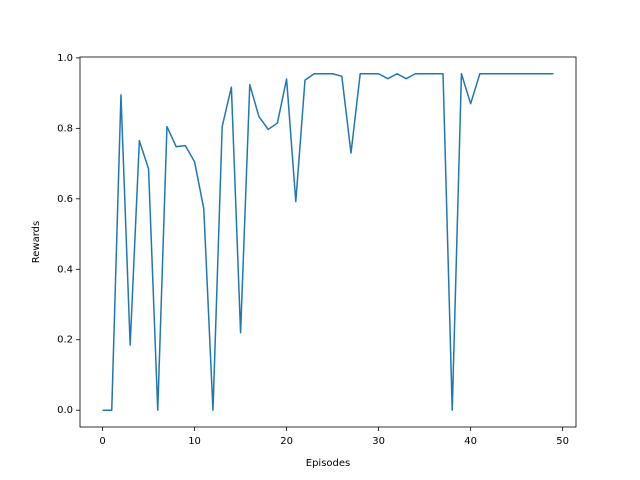 The height and width of the screenshot is (480, 640). What do you see at coordinates (562, 441) in the screenshot?
I see `x-tick-label: 50` at bounding box center [562, 441].